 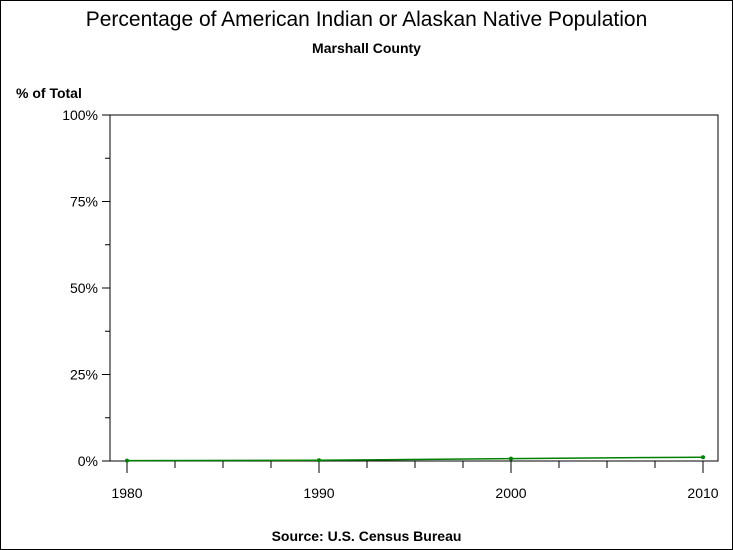 What do you see at coordinates (88, 461) in the screenshot?
I see `y-tick-label: 0%` at bounding box center [88, 461].